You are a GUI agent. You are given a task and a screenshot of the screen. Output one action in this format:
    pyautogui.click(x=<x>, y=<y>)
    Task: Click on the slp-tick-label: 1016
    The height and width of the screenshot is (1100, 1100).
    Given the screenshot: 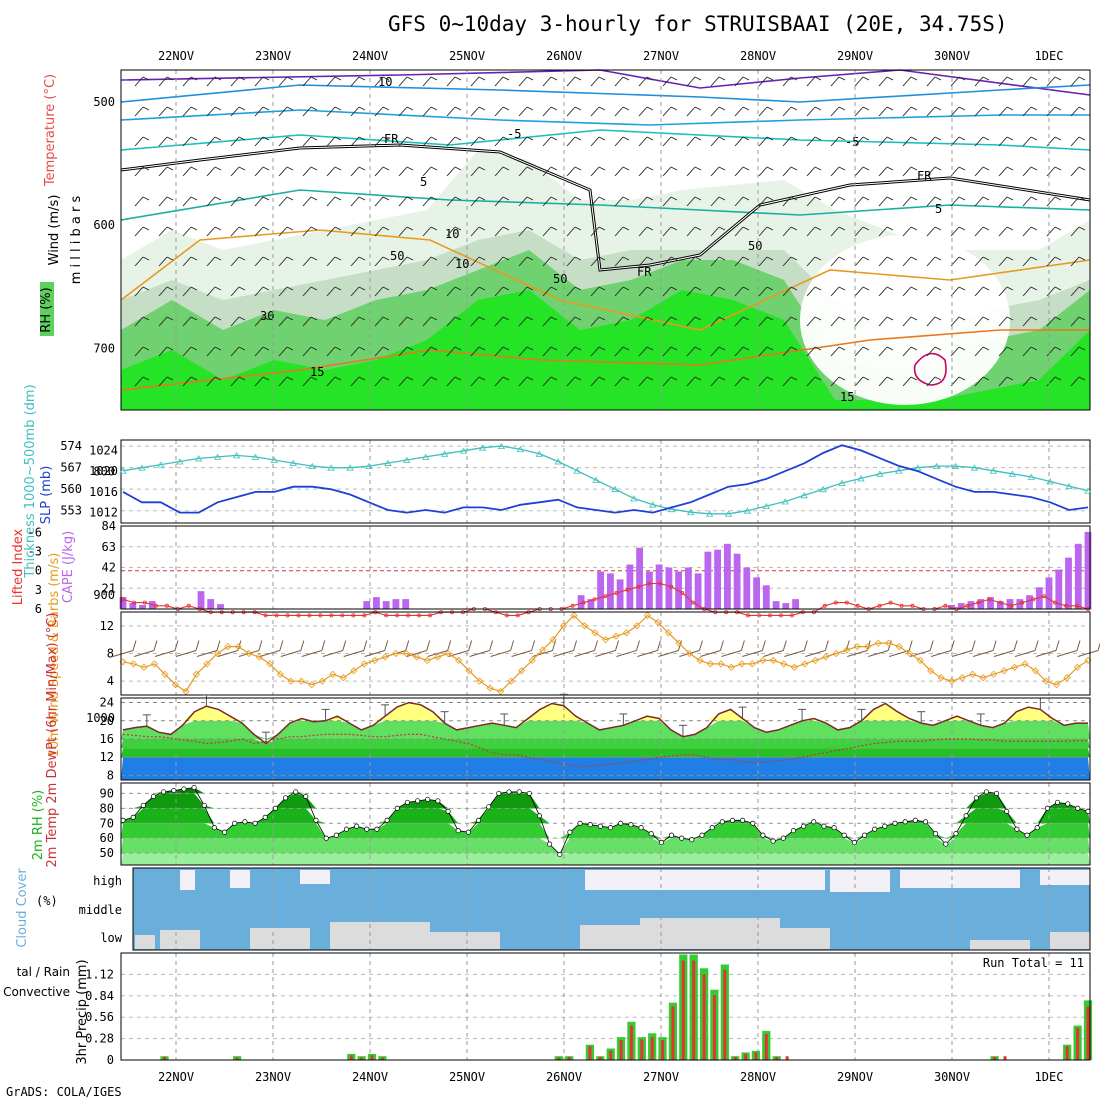 What is the action you would take?
    pyautogui.click(x=103, y=492)
    